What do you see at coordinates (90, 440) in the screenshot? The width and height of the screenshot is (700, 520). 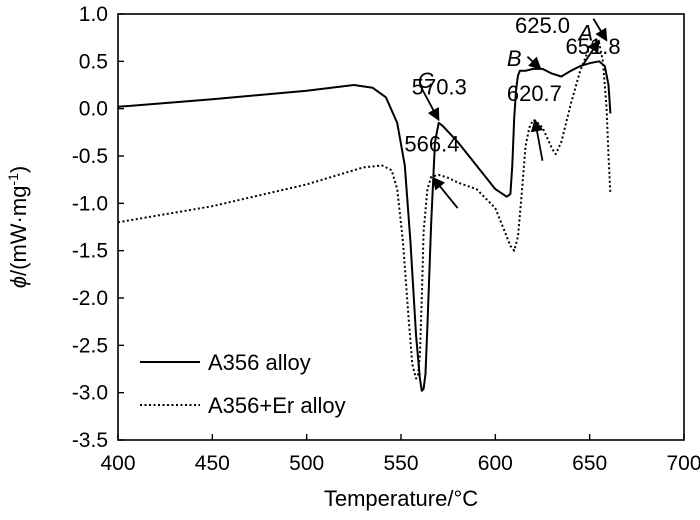 I see `y-tick-label: -3.5` at bounding box center [90, 440].